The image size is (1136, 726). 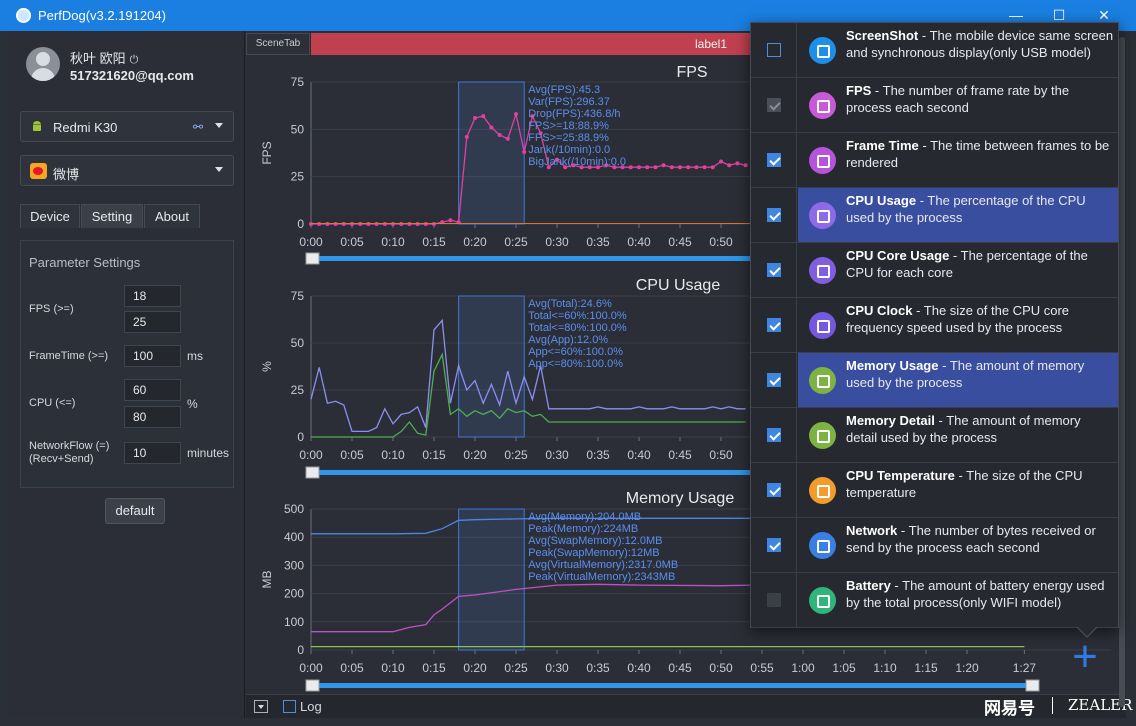 I want to click on vertical-scrollbar, so click(x=1122, y=369).